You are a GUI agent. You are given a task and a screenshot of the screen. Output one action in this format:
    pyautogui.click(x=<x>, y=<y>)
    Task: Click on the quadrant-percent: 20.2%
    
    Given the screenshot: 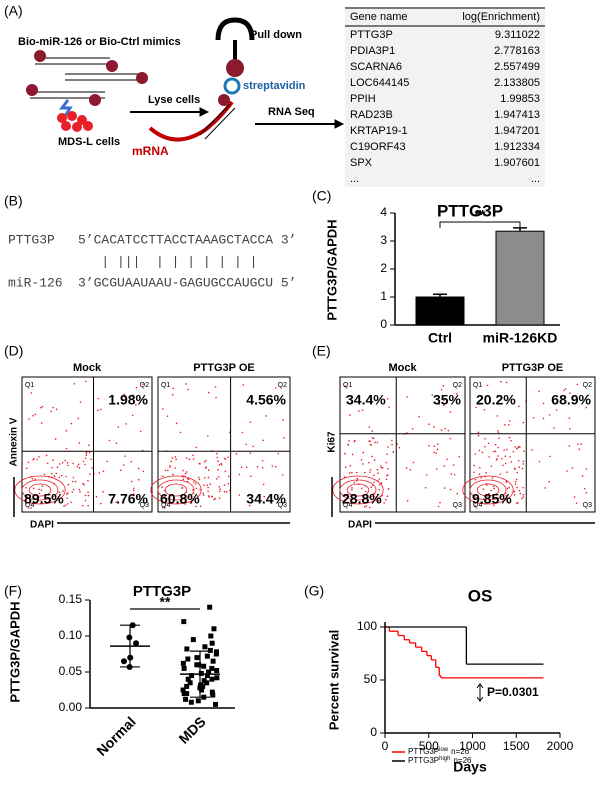 What is the action you would take?
    pyautogui.click(x=496, y=400)
    